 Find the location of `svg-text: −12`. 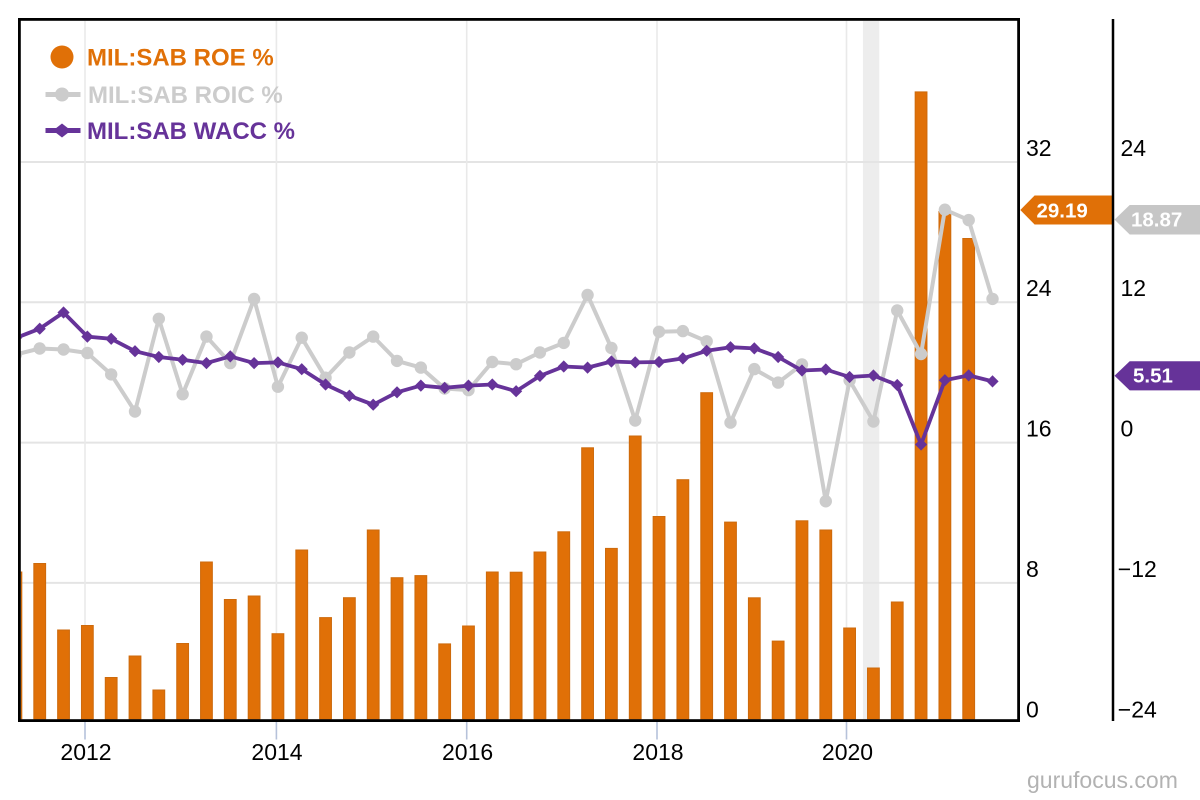

svg-text: −12 is located at coordinates (1137, 569).